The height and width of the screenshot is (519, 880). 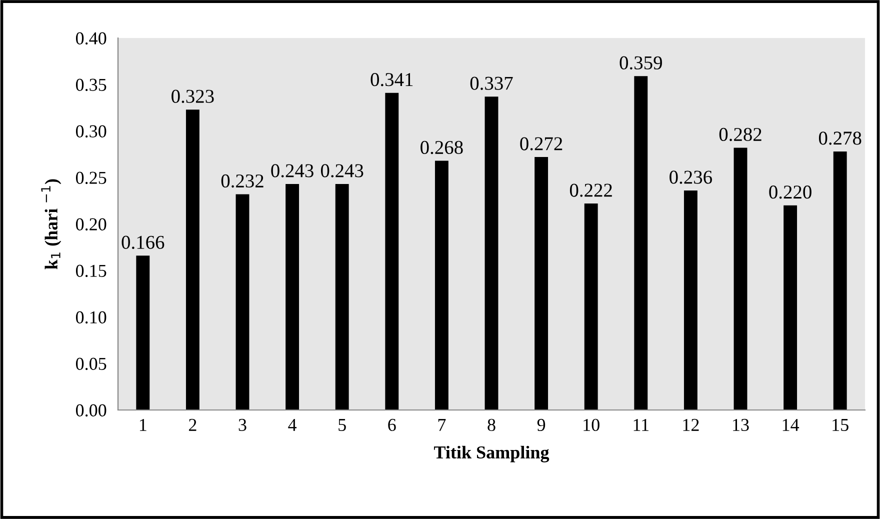 I want to click on y-tick-label: 0.30, so click(x=91, y=131).